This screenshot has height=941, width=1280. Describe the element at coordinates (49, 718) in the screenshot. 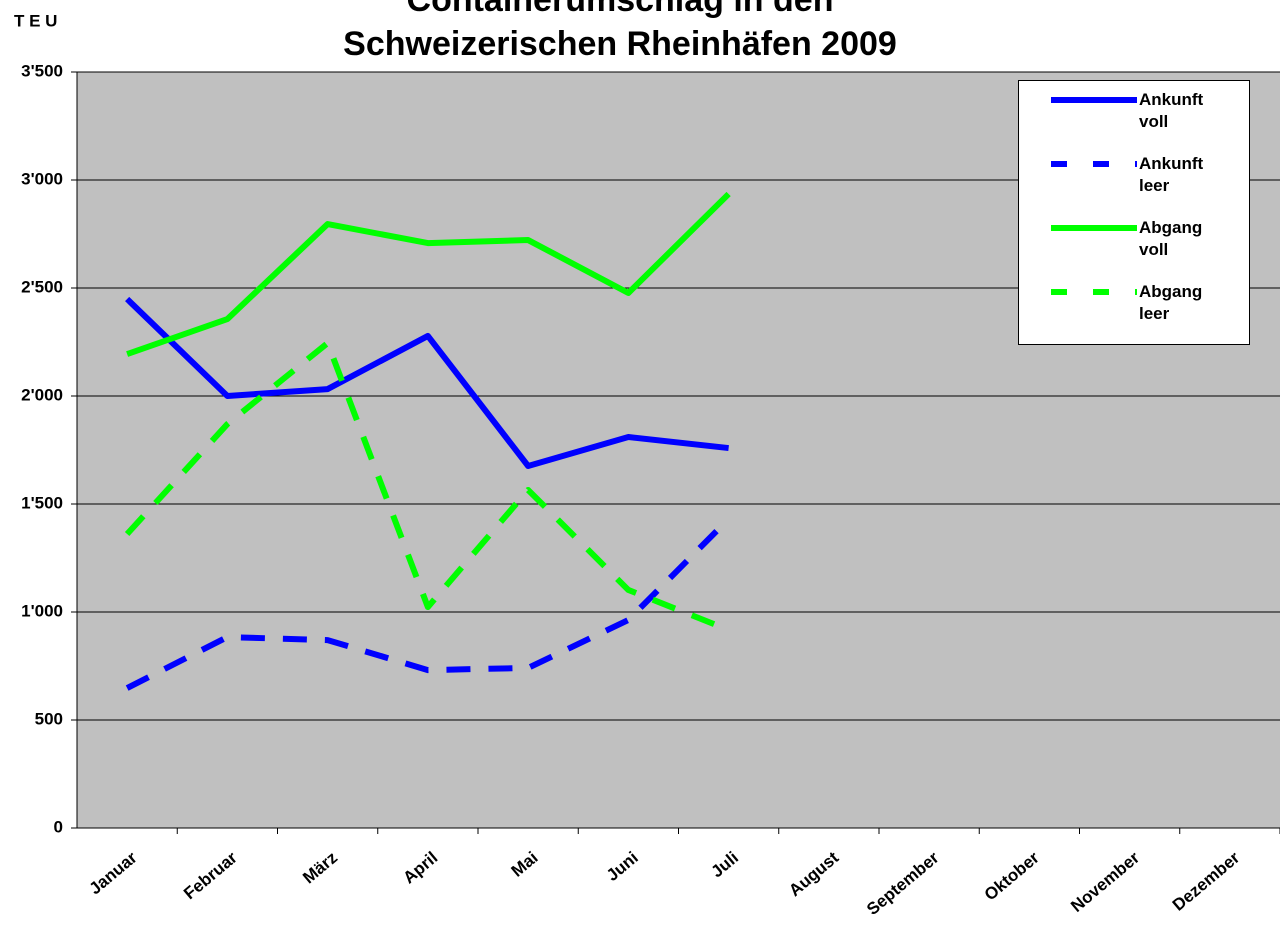

I see `y-tick-label: 500` at that location.